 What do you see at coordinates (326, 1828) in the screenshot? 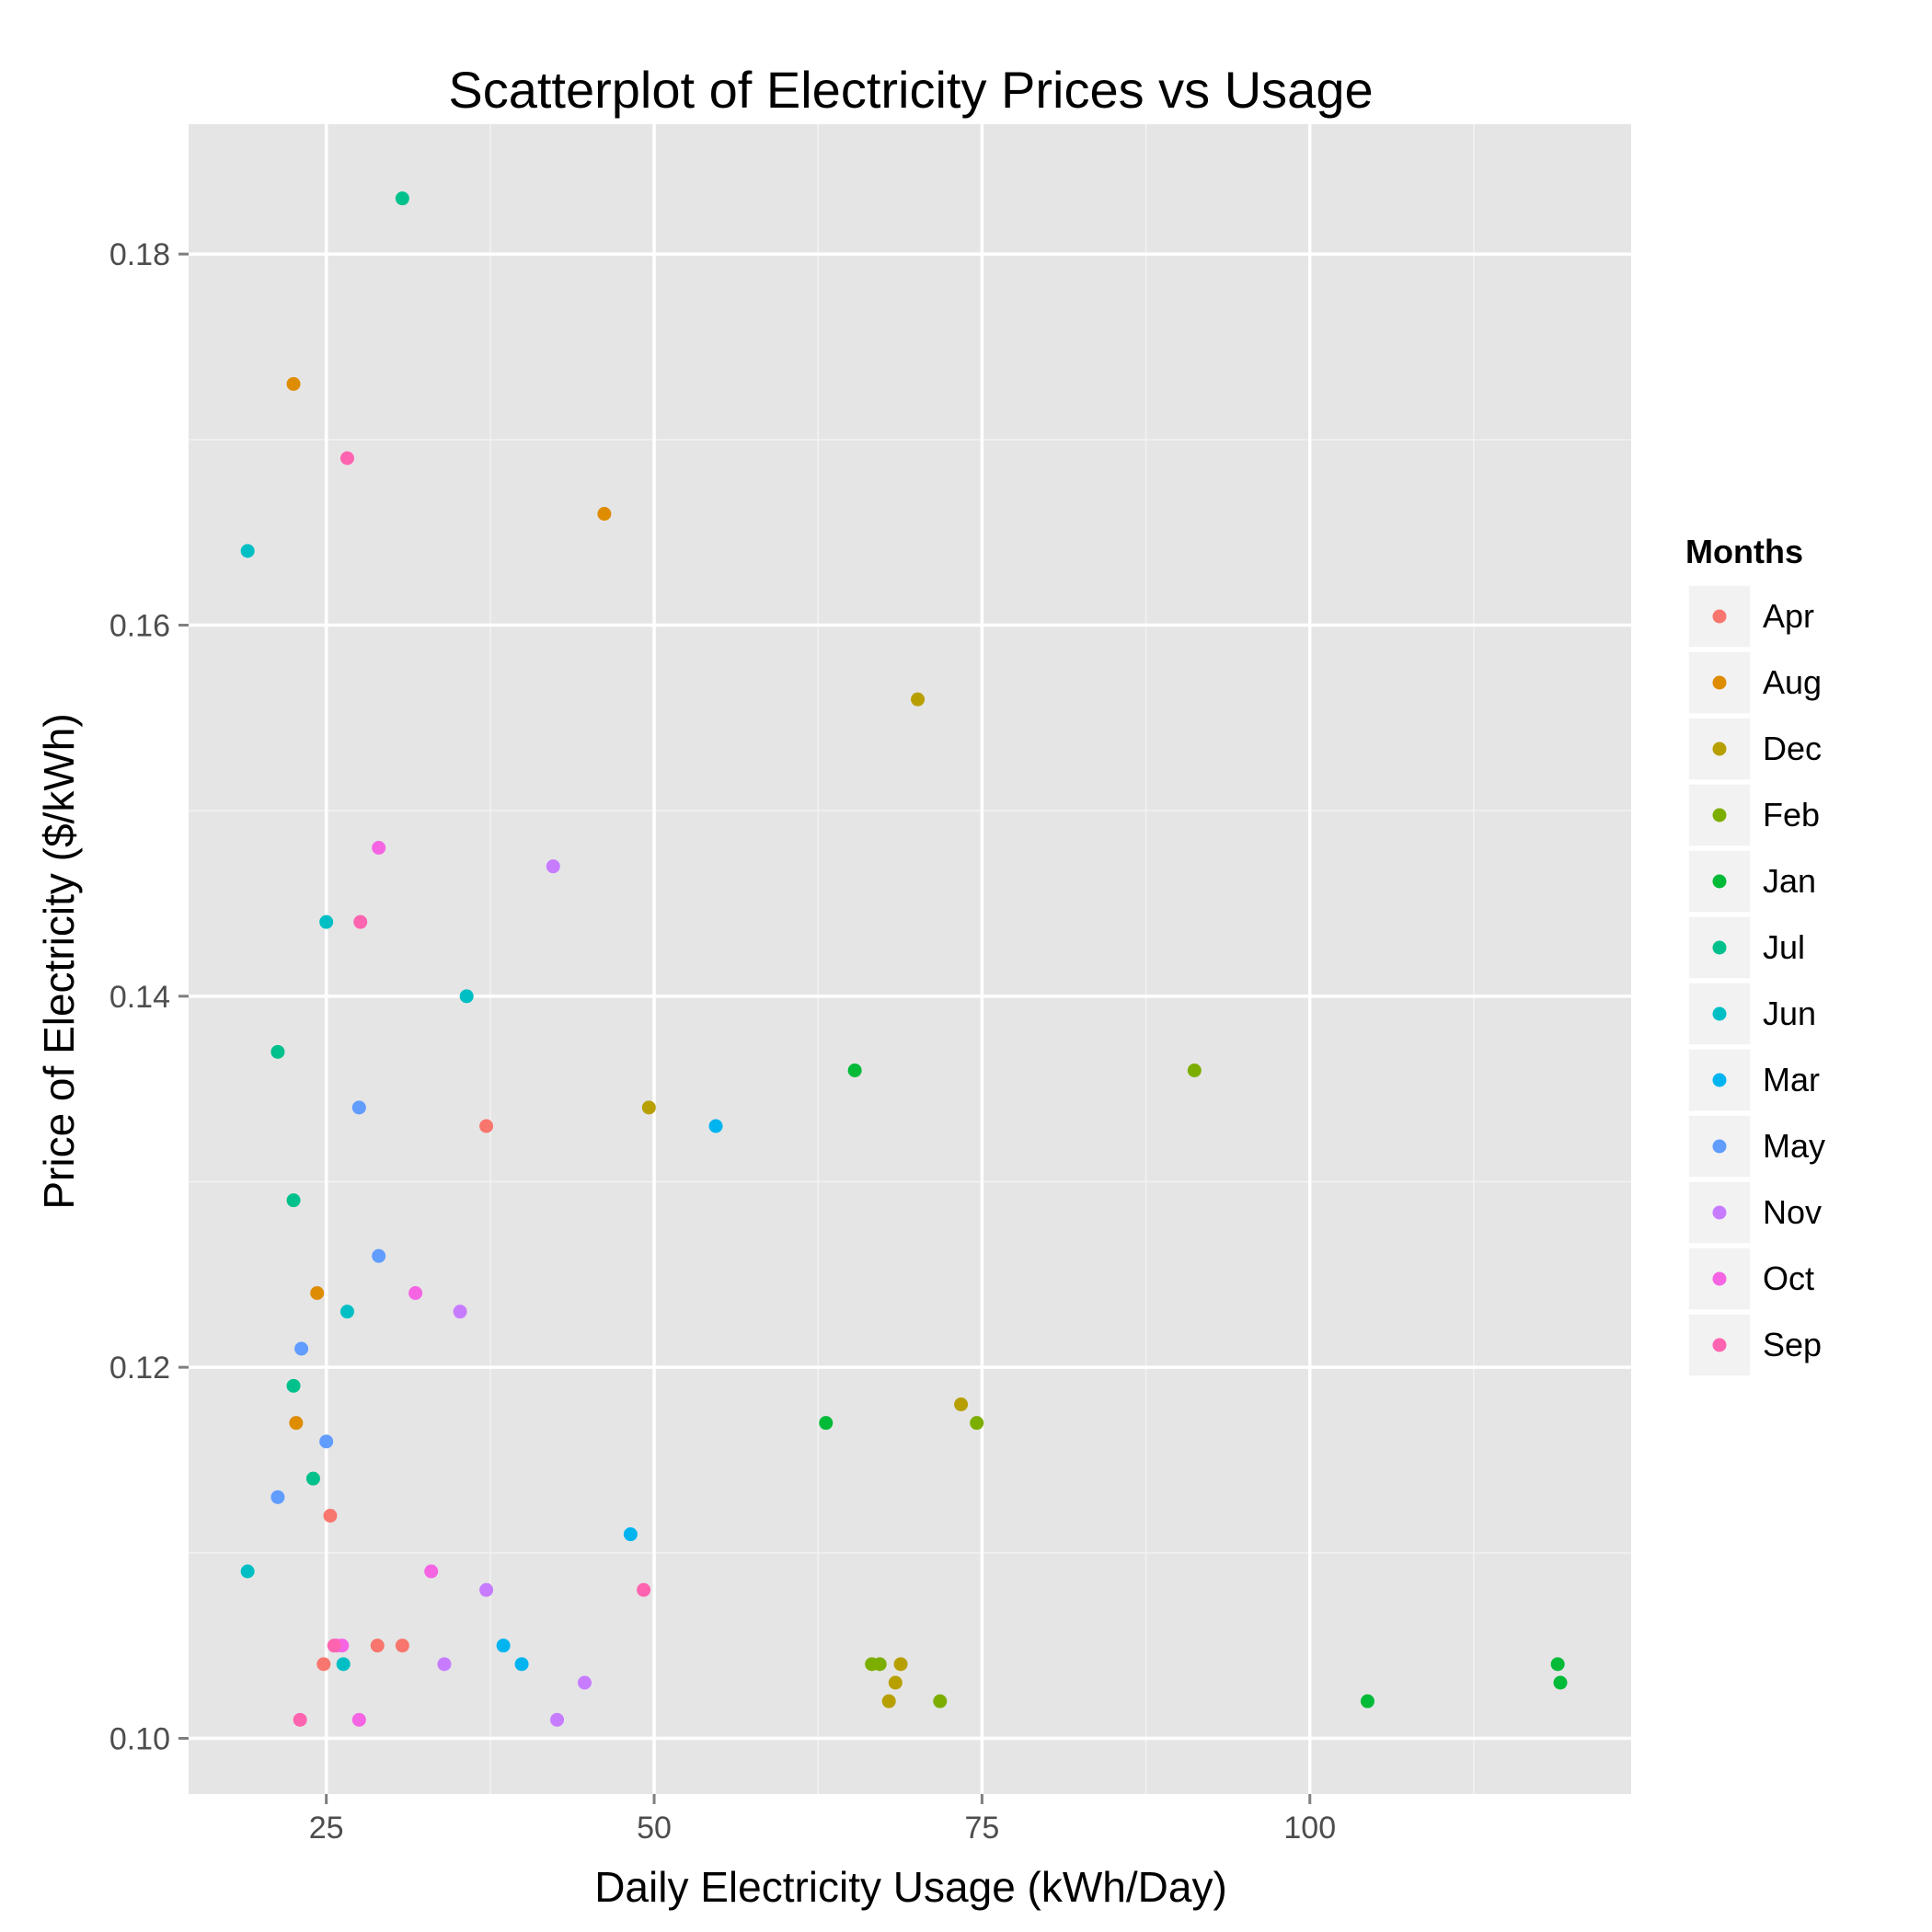
I see `x-tick-label: 25` at bounding box center [326, 1828].